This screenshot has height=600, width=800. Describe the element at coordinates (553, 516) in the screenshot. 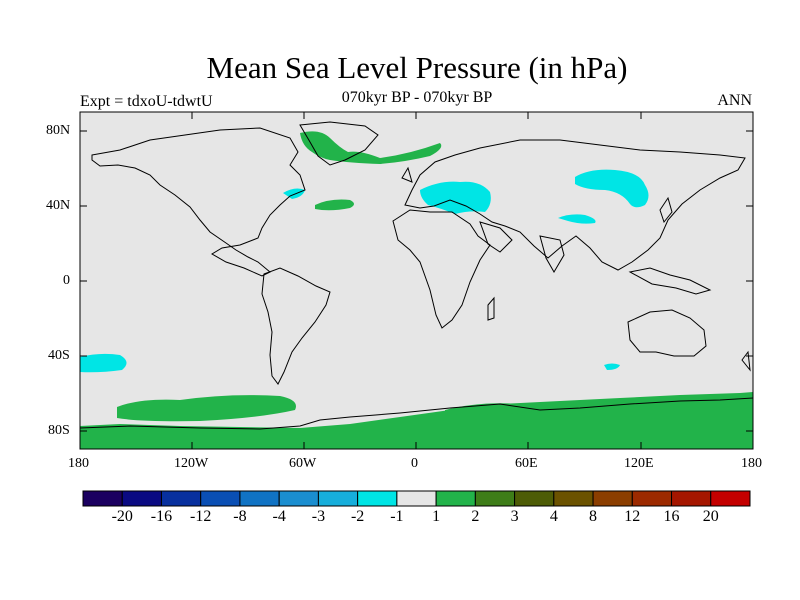

I see `colorbar-label: 4` at that location.